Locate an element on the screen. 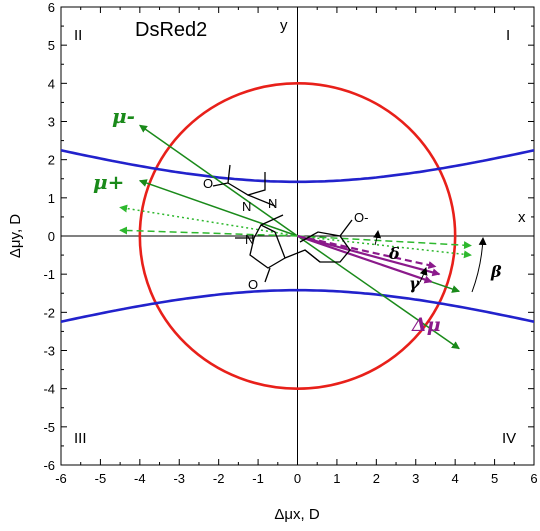  x-tick-label: 2 is located at coordinates (376, 478).